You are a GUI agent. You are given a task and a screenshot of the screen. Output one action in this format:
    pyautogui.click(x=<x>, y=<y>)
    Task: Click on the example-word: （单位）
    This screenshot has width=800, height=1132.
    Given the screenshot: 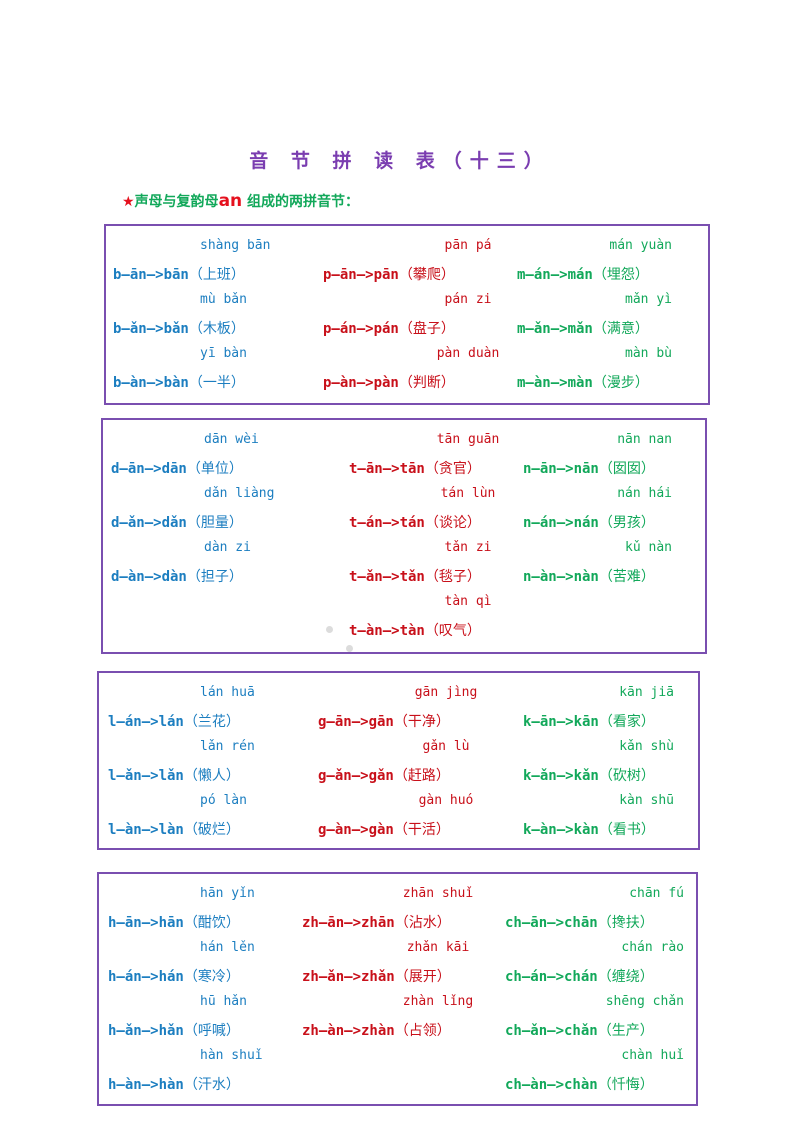 What is the action you would take?
    pyautogui.click(x=214, y=469)
    